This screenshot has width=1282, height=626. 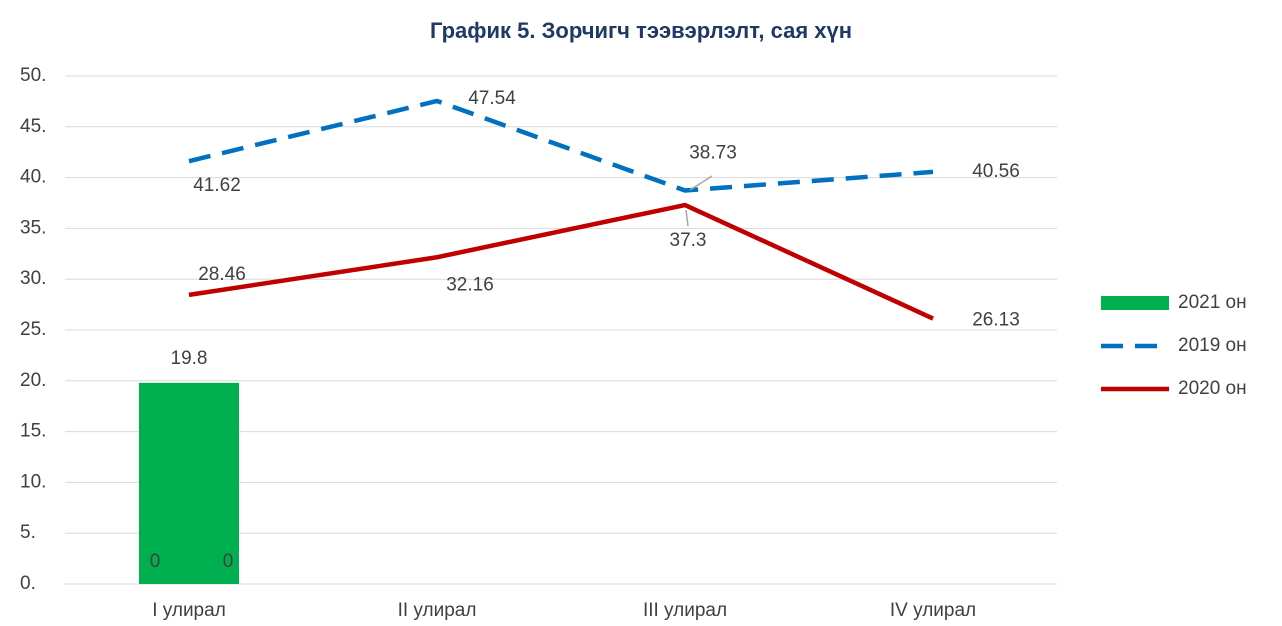 What do you see at coordinates (33, 380) in the screenshot?
I see `y-tick-label: 20.` at bounding box center [33, 380].